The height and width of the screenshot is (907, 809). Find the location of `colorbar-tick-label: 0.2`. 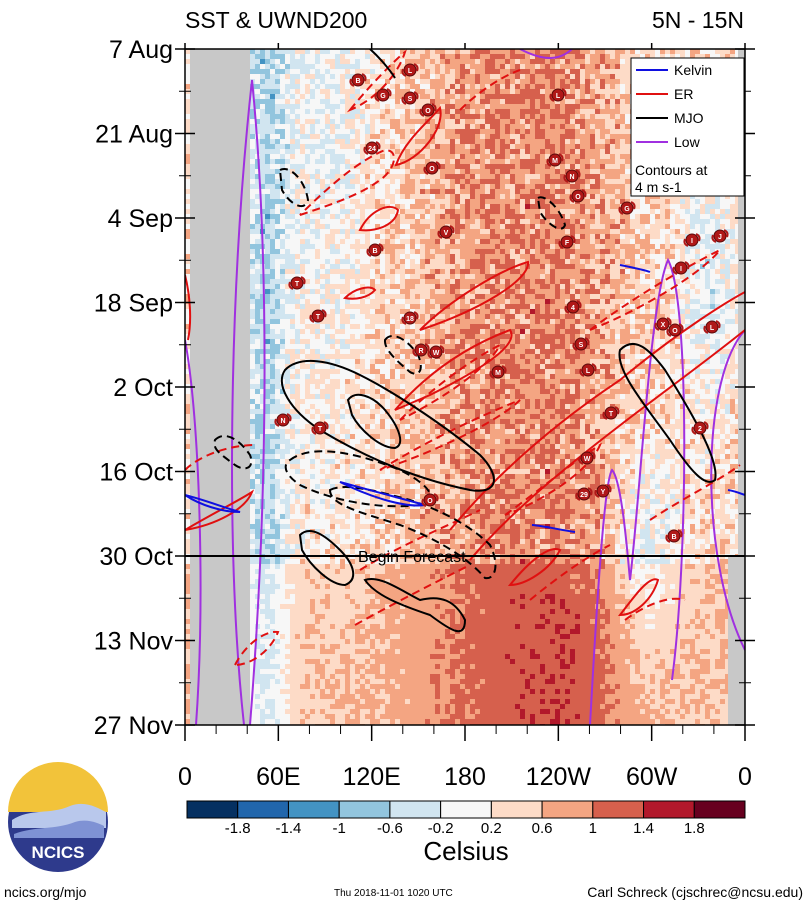

colorbar-tick-label: 0.2 is located at coordinates (491, 828).